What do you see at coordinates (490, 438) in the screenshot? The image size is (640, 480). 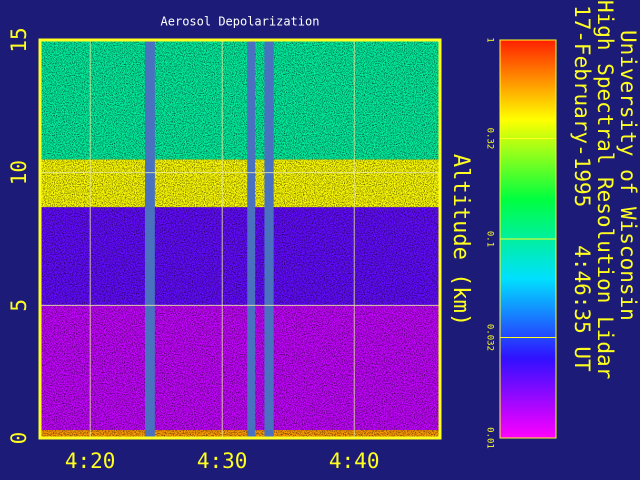 I see `colorbar-tick-label: 0.01` at bounding box center [490, 438].